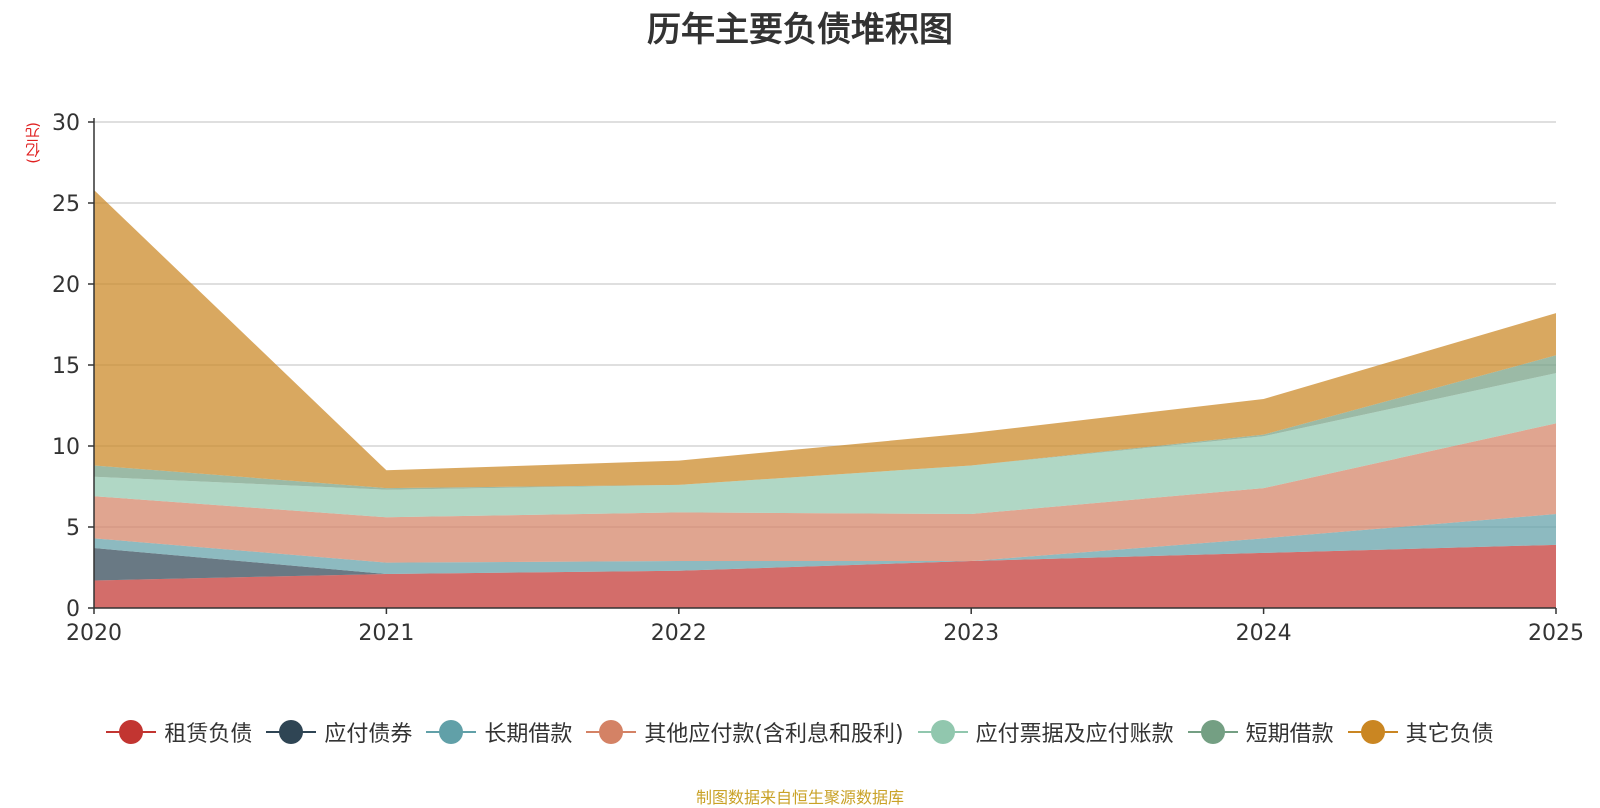 The width and height of the screenshot is (1600, 808). What do you see at coordinates (679, 633) in the screenshot?
I see `x-tick-label: 2022` at bounding box center [679, 633].